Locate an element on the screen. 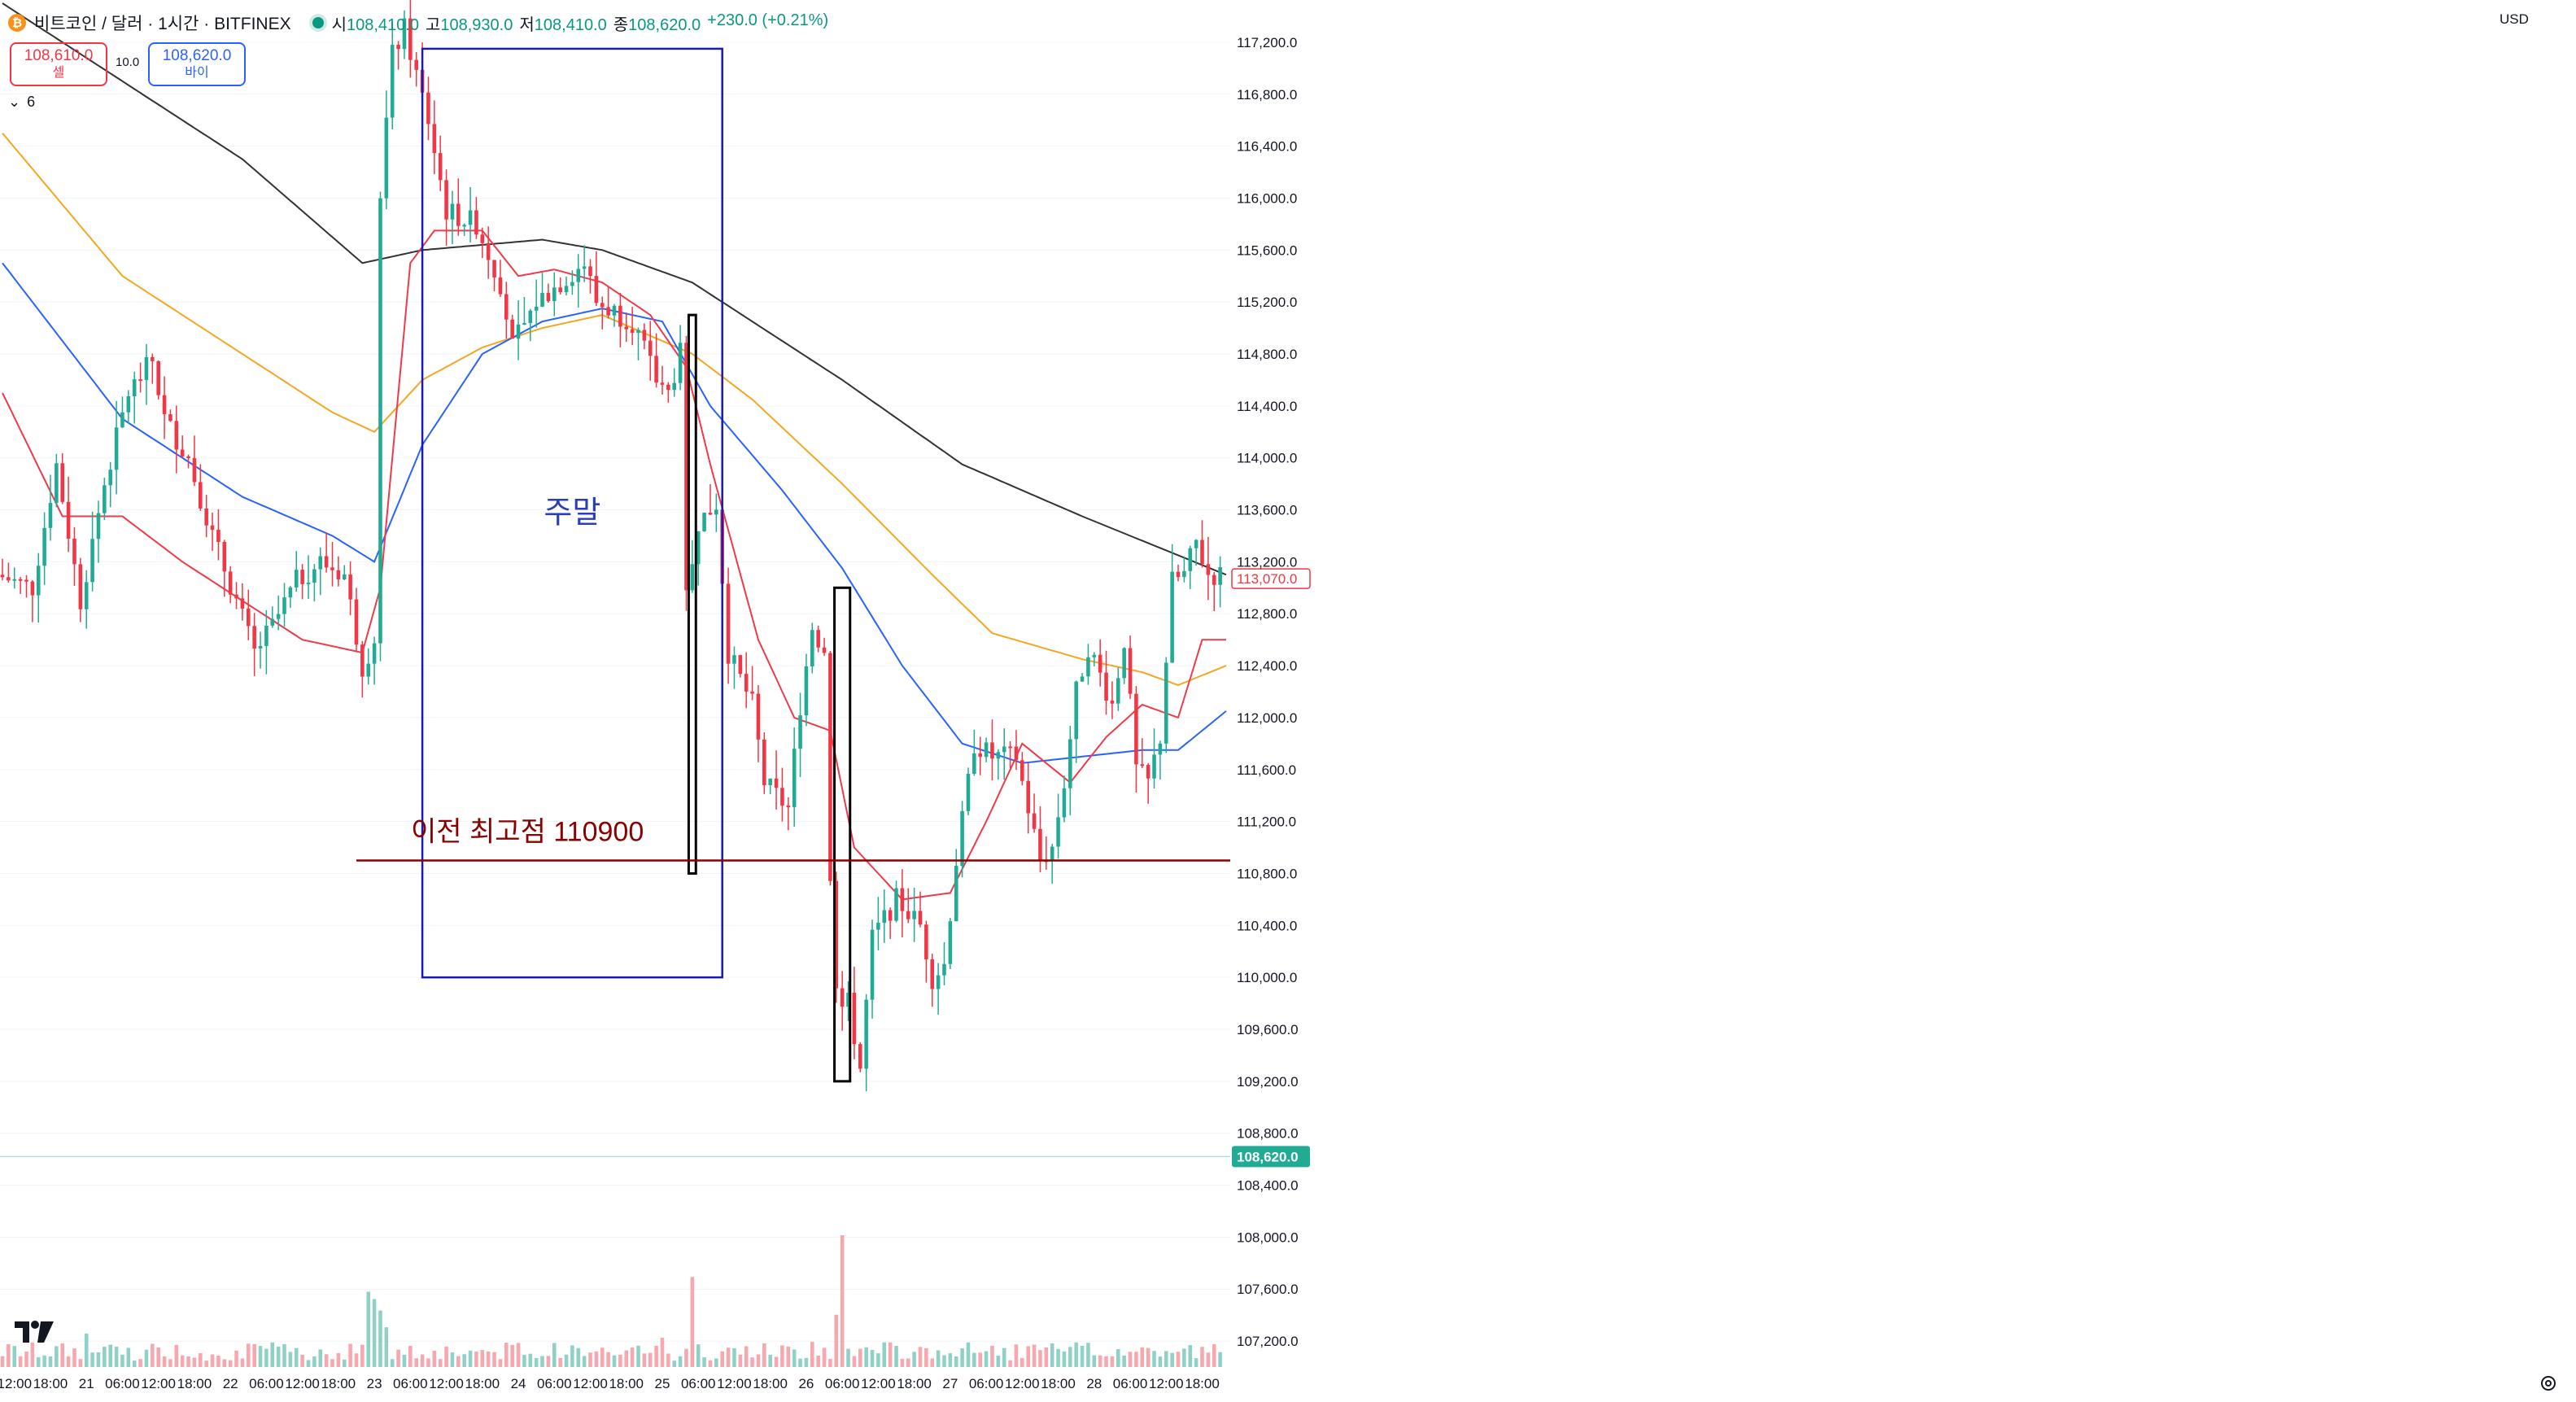 The width and height of the screenshot is (2576, 1402). symbol-title: 비트코인 / 달러 · 1시간 · BITFINEX is located at coordinates (162, 24).